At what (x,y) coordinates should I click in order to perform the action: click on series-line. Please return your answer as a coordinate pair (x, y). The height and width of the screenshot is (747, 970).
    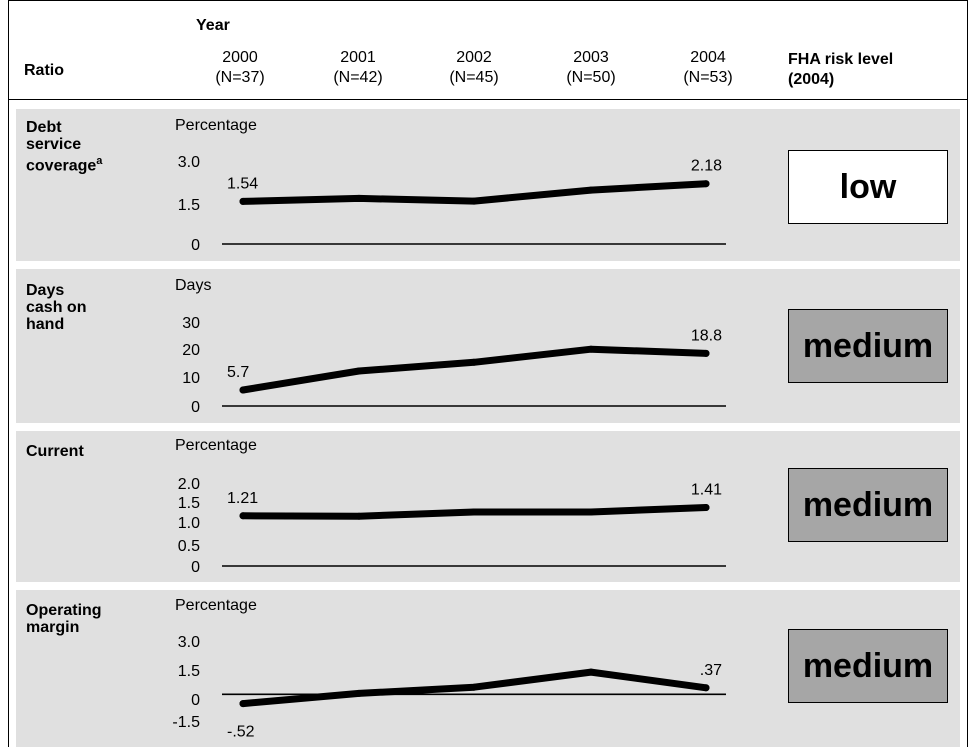
    Looking at the image, I should click on (474, 369).